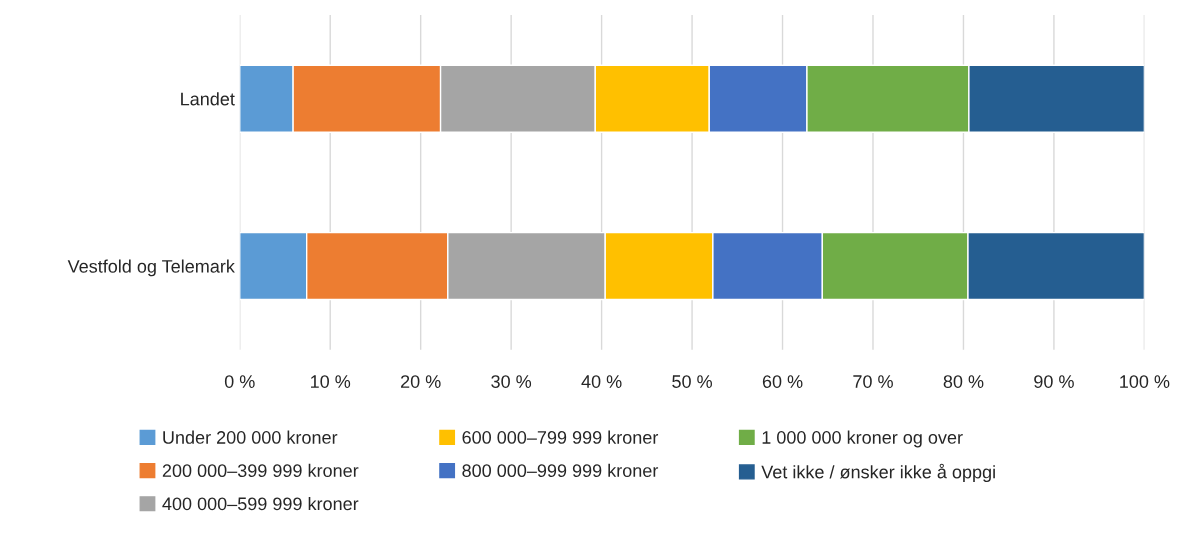  I want to click on x-tick-label: 40 %, so click(601, 381).